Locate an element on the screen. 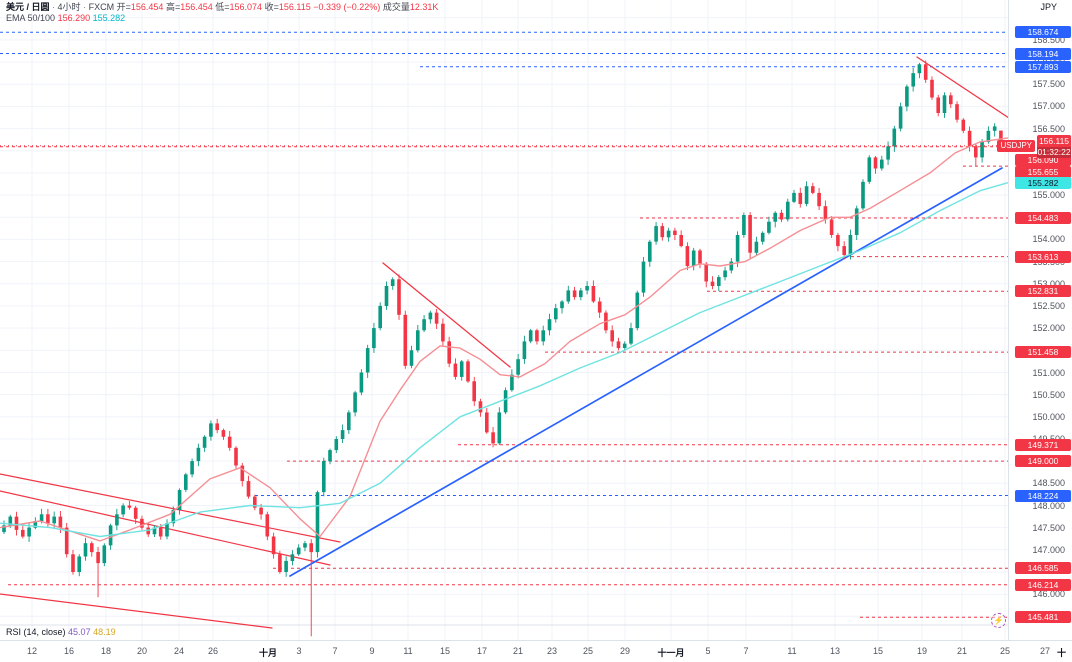  price-badge-146.585: 146.585 is located at coordinates (1043, 568).